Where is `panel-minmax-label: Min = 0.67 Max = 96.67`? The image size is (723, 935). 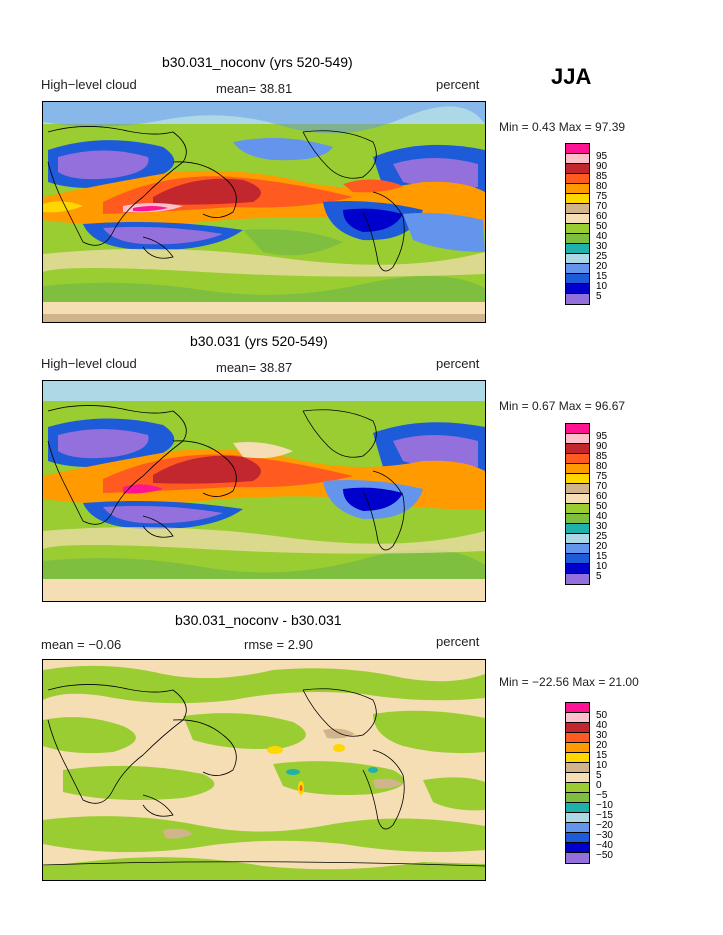 panel-minmax-label: Min = 0.67 Max = 96.67 is located at coordinates (562, 406).